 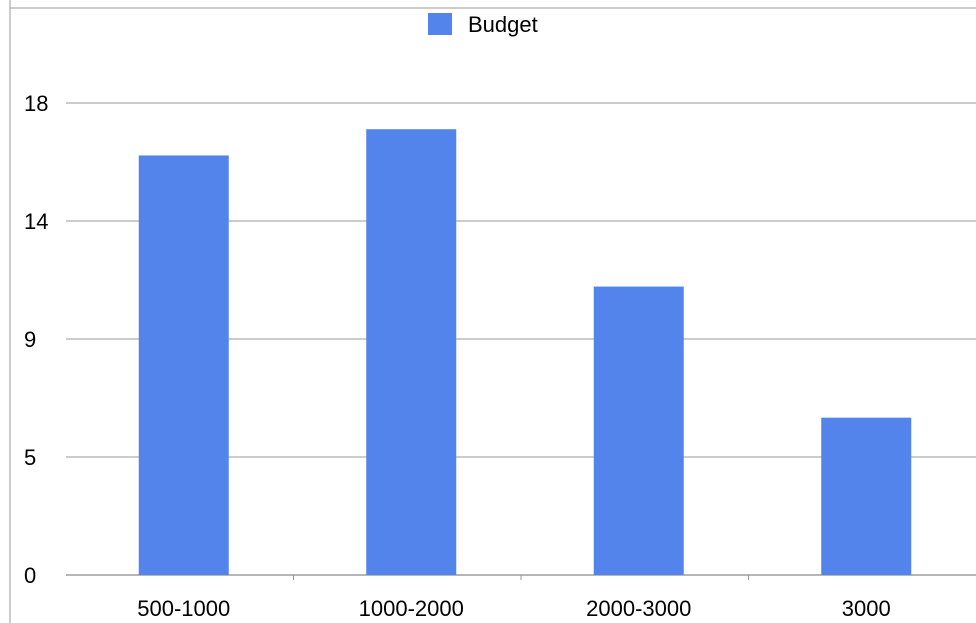 I want to click on legend: Budget, so click(x=483, y=24).